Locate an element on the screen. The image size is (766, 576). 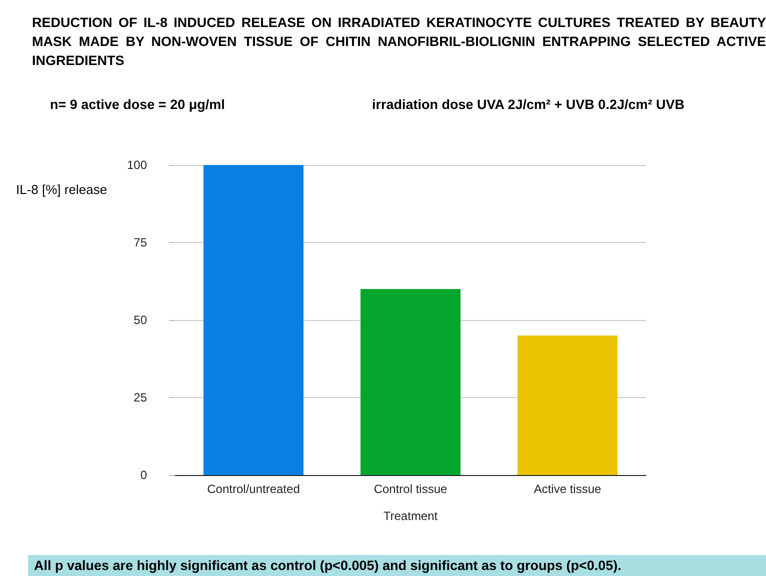
y-tick-label: 50 is located at coordinates (141, 320).